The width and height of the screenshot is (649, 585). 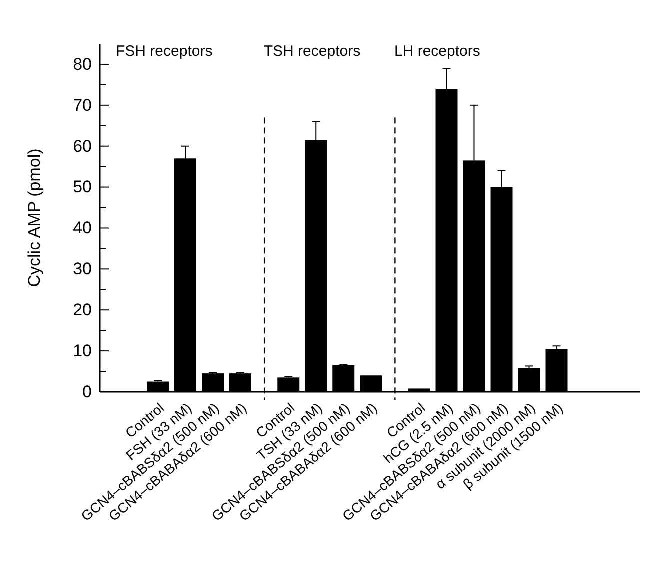 I want to click on y-tick-label: 40, so click(x=82, y=228).